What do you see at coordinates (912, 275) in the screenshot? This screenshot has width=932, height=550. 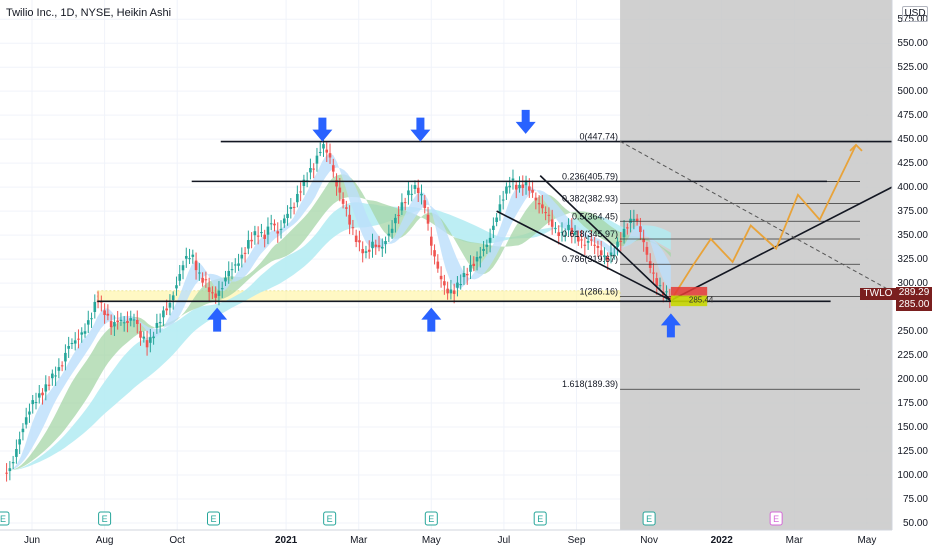 I see `price-axis-bg` at bounding box center [912, 275].